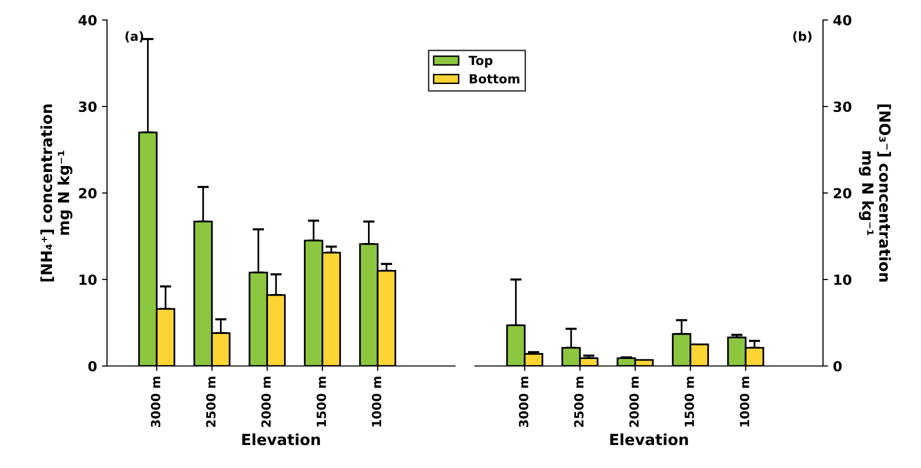 This screenshot has height=468, width=921. What do you see at coordinates (56, 193) in the screenshot?
I see `y-axis-title: [NH₄⁺] concentration mg N kg⁻¹` at bounding box center [56, 193].